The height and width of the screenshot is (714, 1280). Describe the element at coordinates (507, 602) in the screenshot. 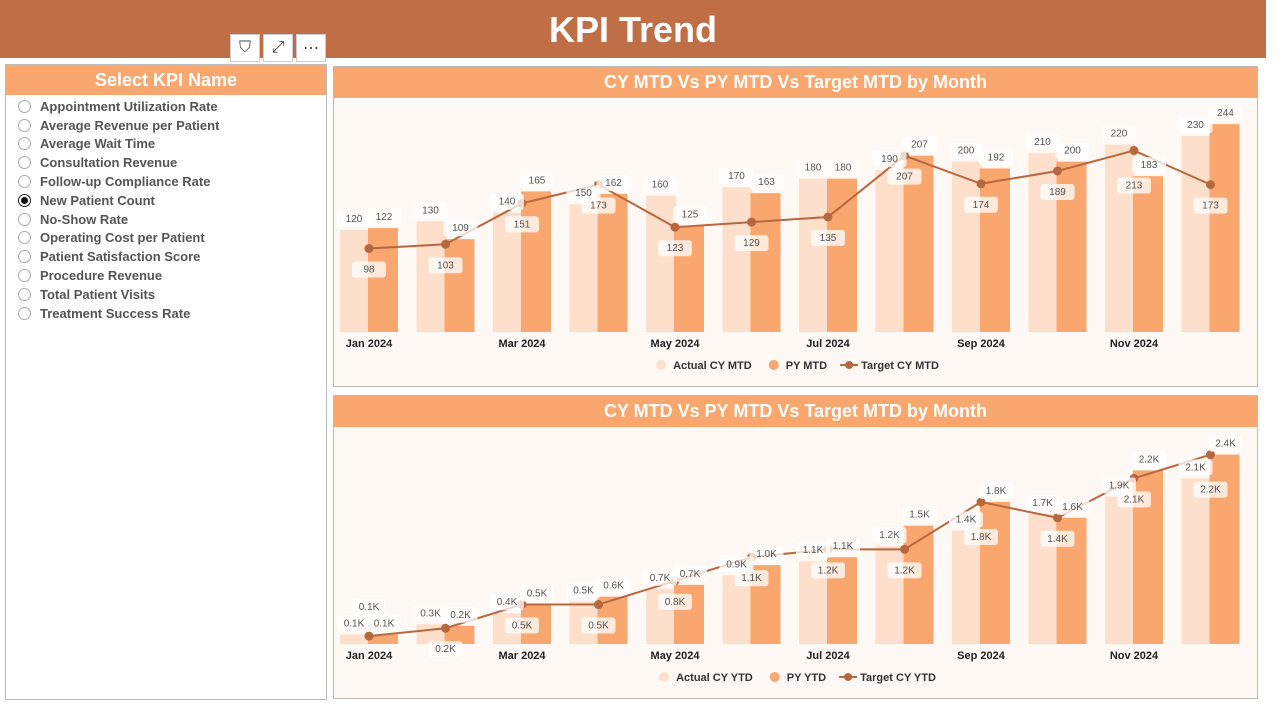

I see `data-label: 0.4K` at that location.